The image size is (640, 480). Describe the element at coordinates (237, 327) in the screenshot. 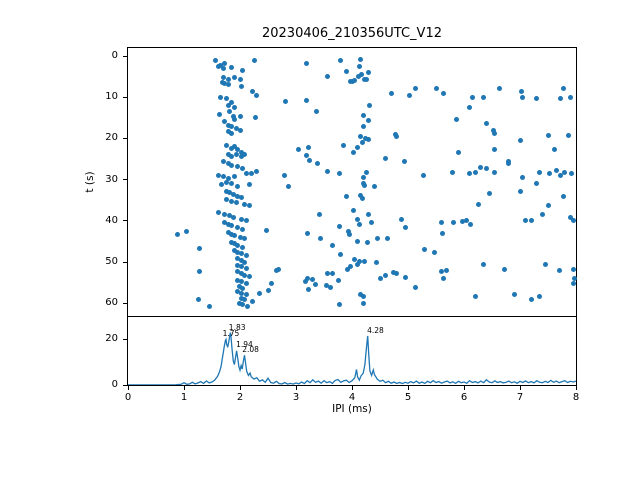

I see `peak-annotation: 1.83` at that location.